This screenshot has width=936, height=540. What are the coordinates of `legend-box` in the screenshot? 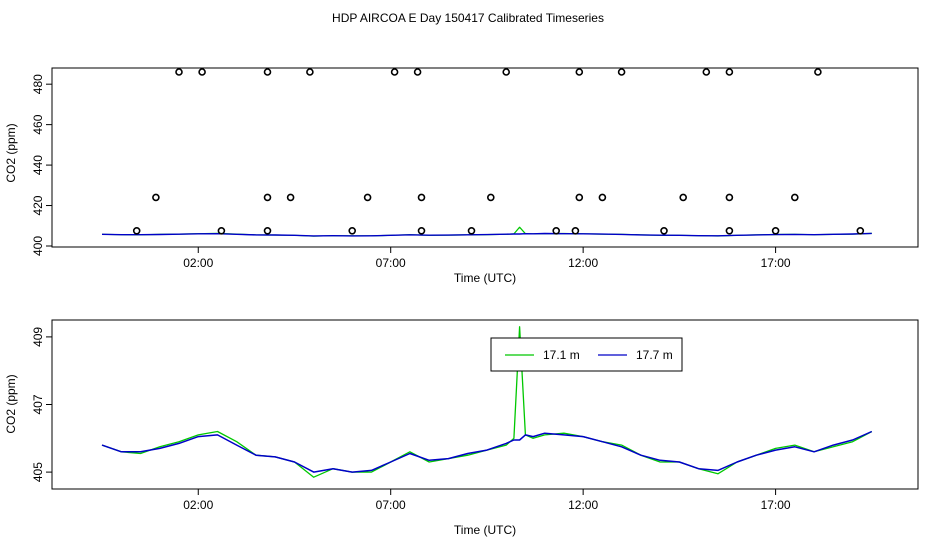 It's located at (586, 354).